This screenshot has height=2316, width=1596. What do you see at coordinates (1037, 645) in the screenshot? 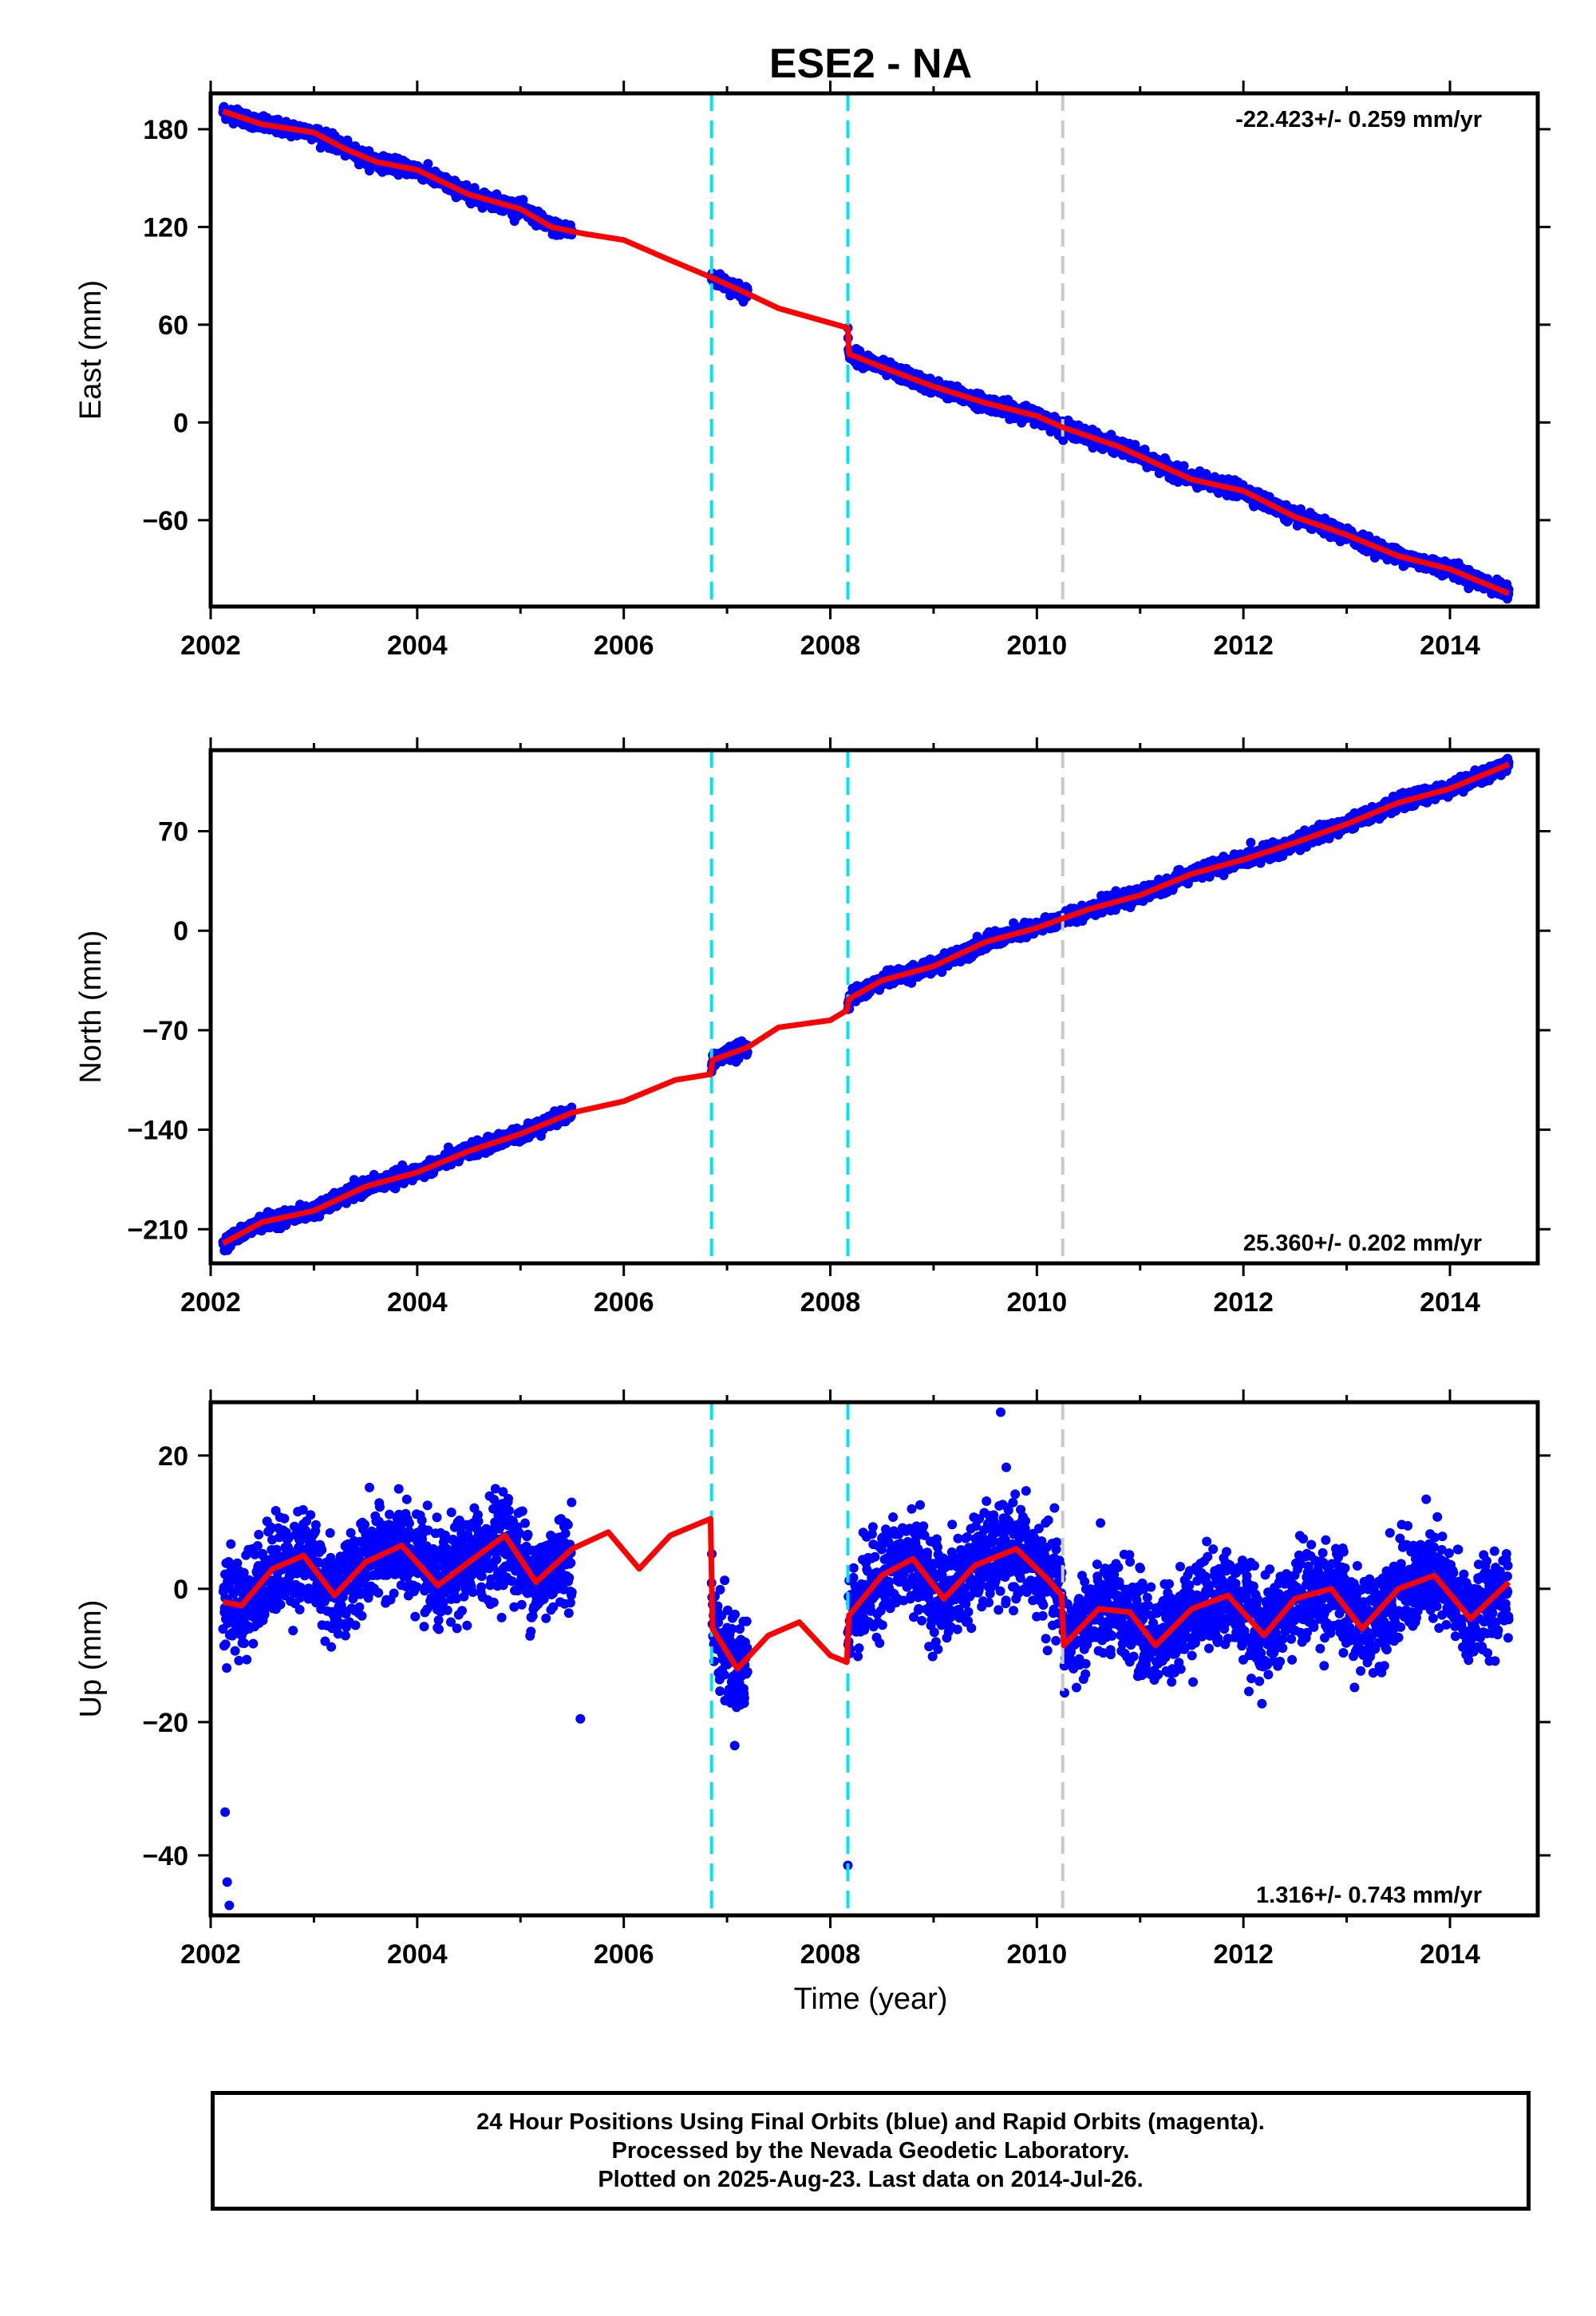
I see `east-x-tick-label: 2010` at bounding box center [1037, 645].